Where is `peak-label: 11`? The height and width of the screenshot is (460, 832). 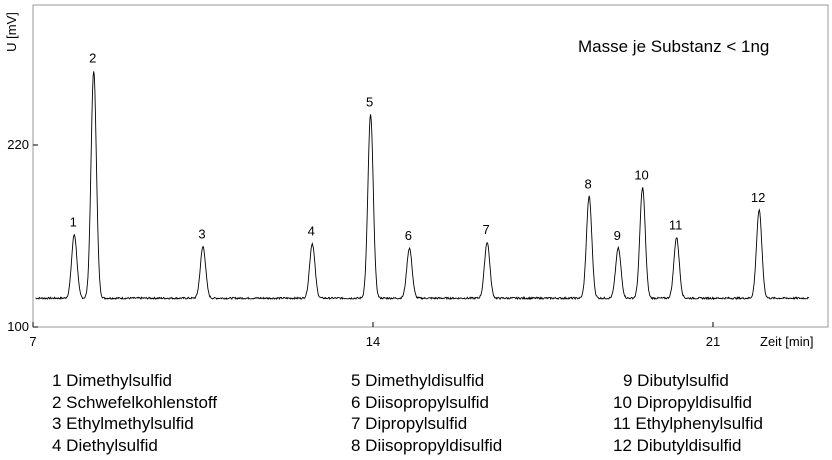 peak-label: 11 is located at coordinates (676, 225).